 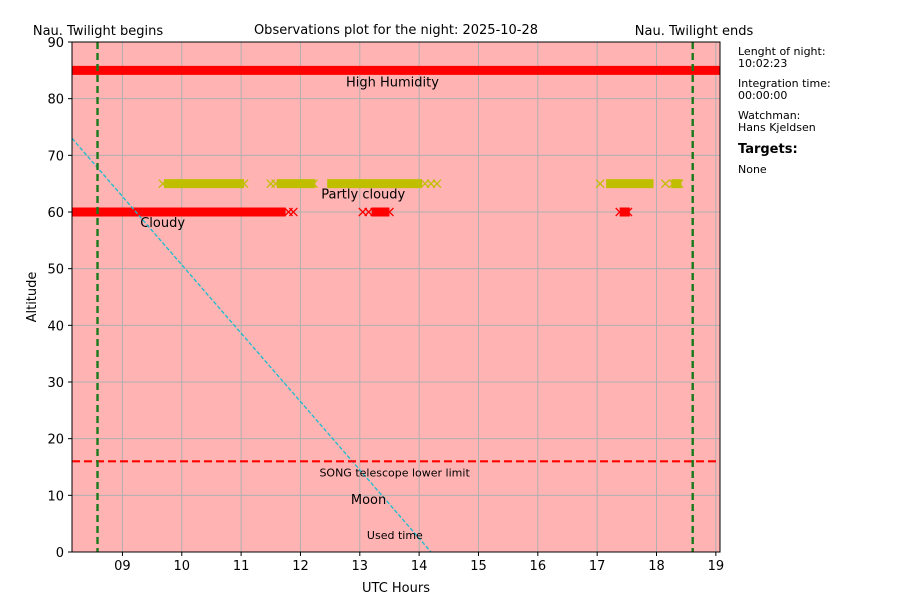 What do you see at coordinates (478, 566) in the screenshot?
I see `x-tick-label: 15` at bounding box center [478, 566].